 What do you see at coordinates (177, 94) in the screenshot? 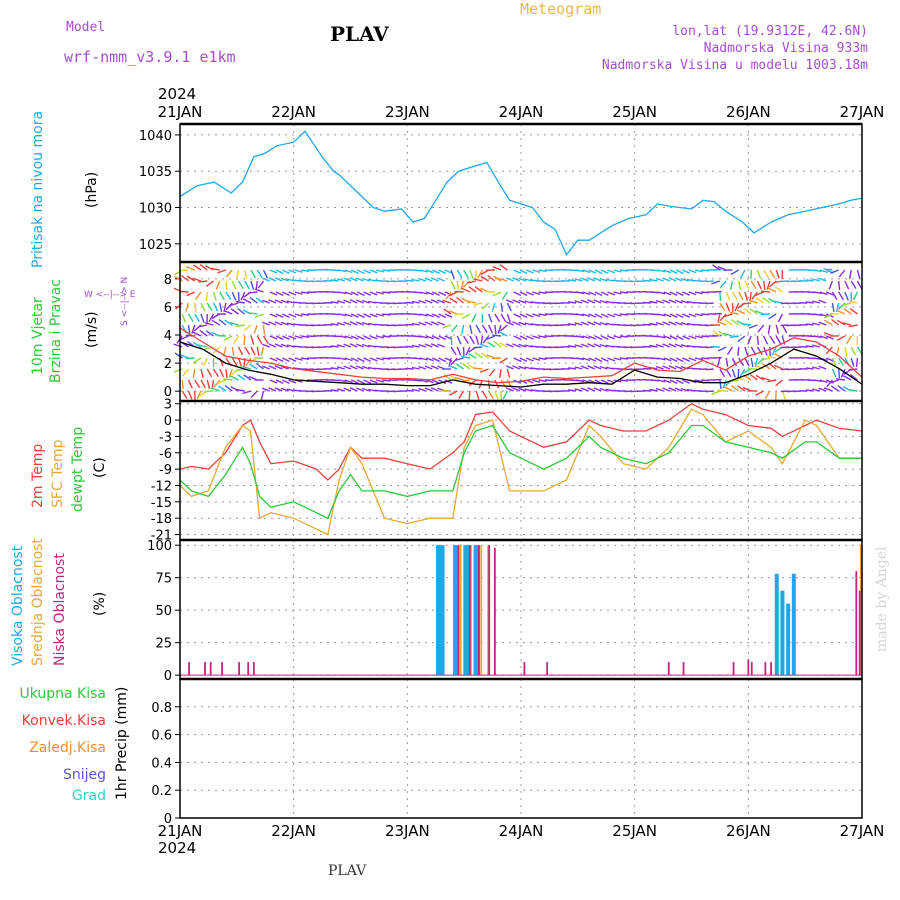
I see `top-year-label: 2024` at bounding box center [177, 94].